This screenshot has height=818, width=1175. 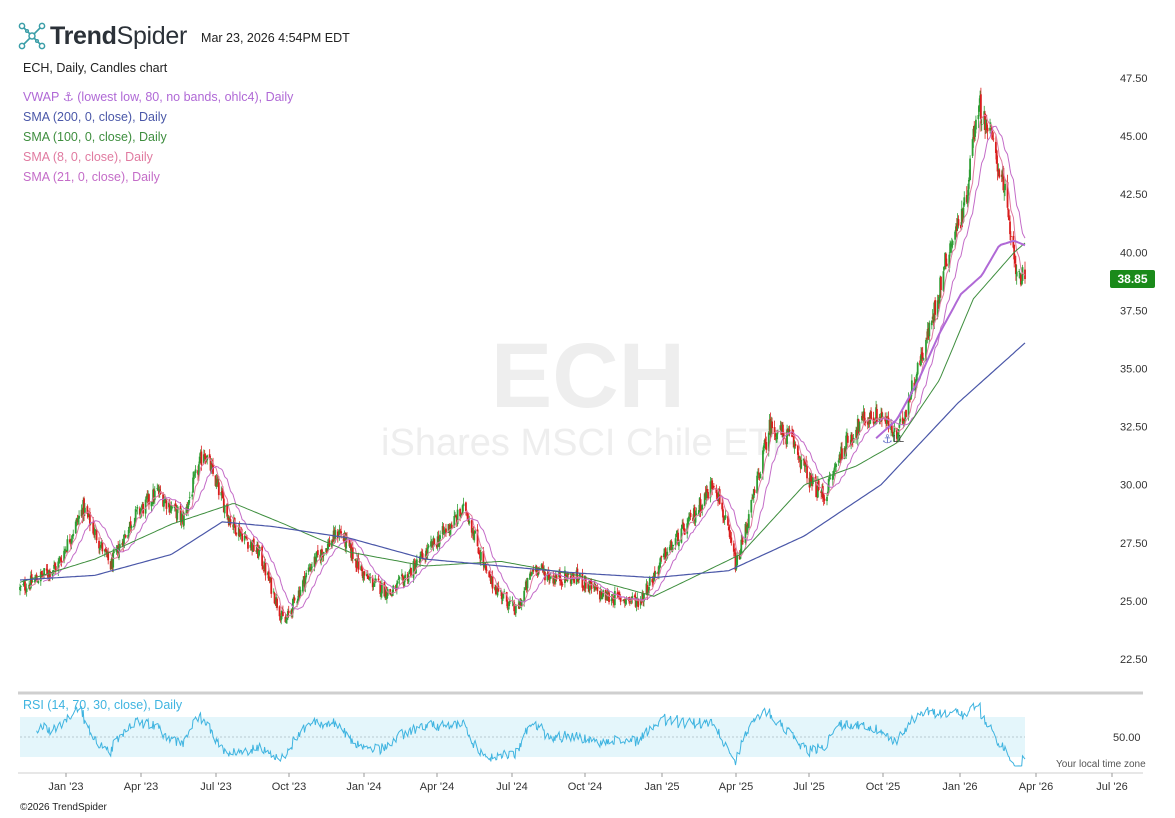 What do you see at coordinates (1134, 253) in the screenshot?
I see `y-tick-label: 40.00` at bounding box center [1134, 253].